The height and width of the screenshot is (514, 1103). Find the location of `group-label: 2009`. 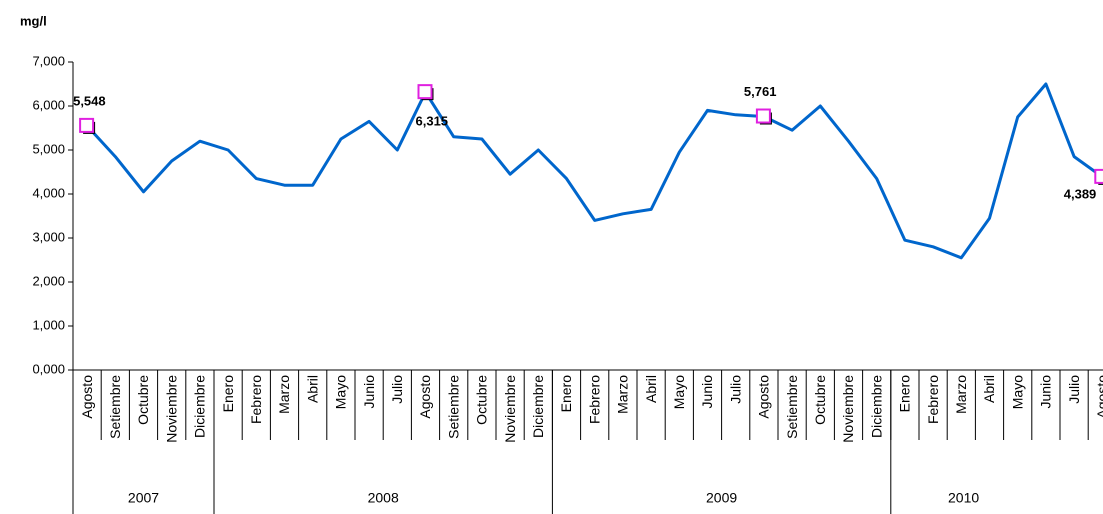

group-label: 2009 is located at coordinates (721, 498).